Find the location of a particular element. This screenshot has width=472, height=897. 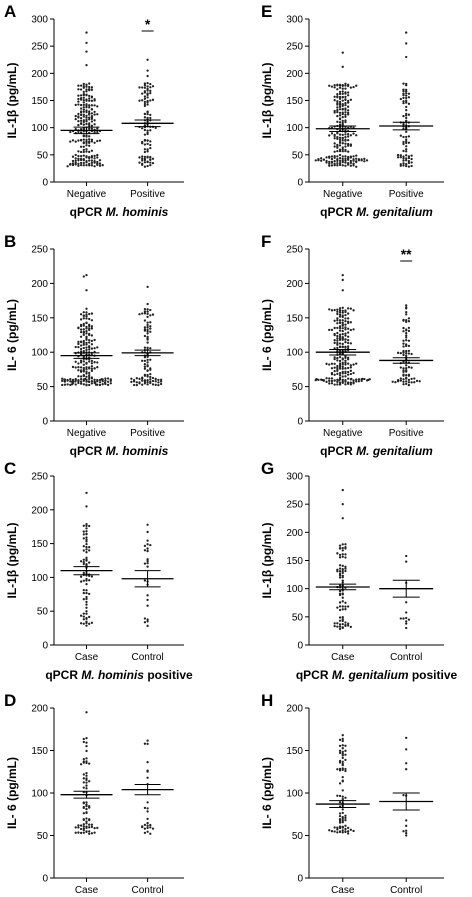

panel-letter: F is located at coordinates (266, 241).